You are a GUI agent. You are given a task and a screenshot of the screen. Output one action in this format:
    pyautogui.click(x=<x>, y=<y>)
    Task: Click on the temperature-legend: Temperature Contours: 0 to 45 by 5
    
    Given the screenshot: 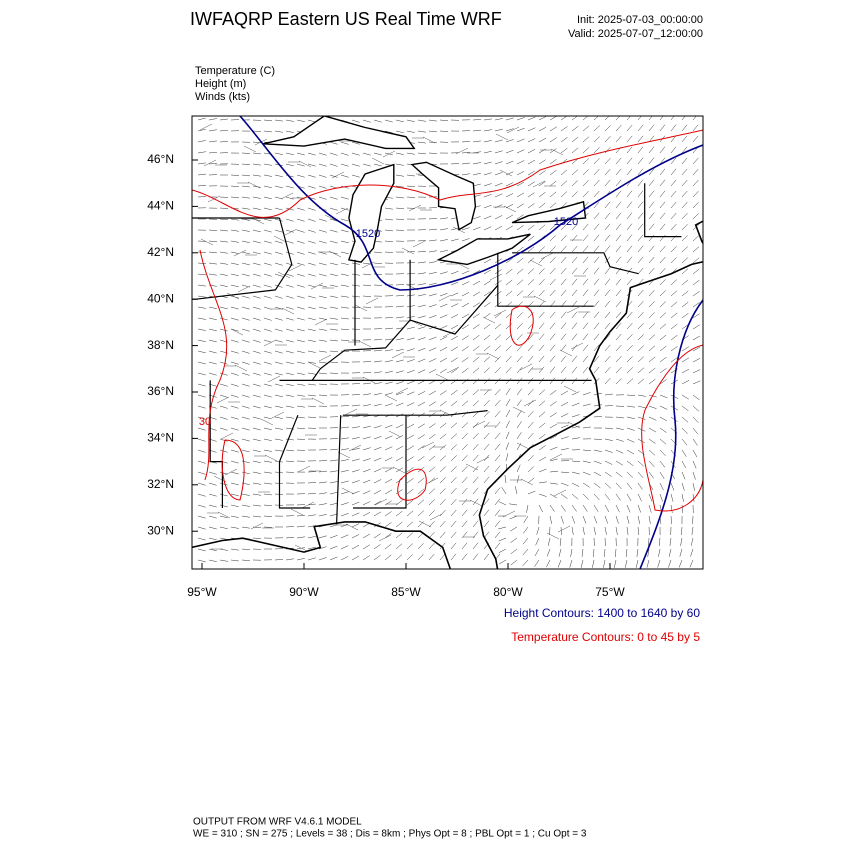 What is the action you would take?
    pyautogui.click(x=605, y=637)
    